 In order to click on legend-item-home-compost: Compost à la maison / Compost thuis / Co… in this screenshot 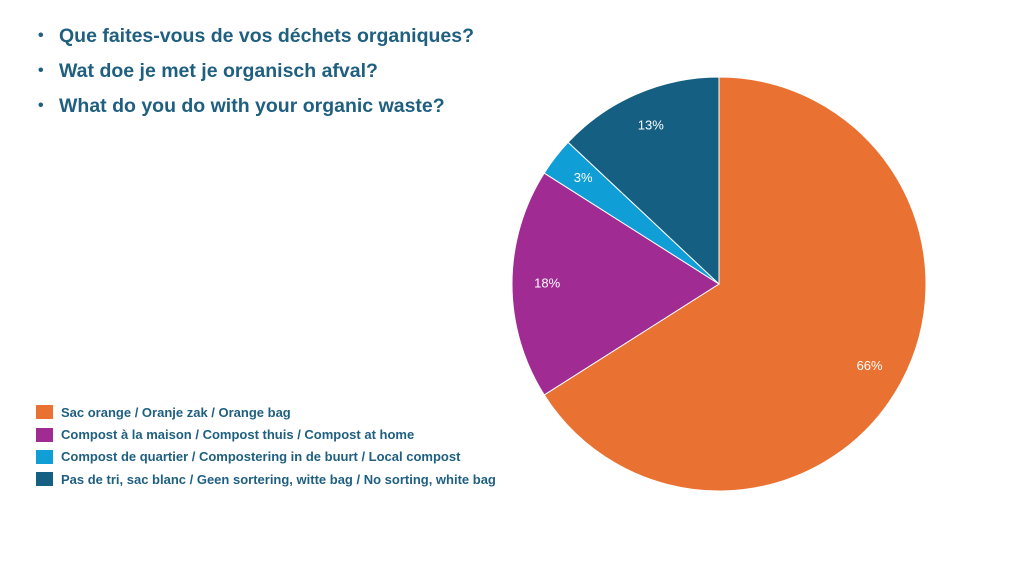, I will do `click(266, 434)`.